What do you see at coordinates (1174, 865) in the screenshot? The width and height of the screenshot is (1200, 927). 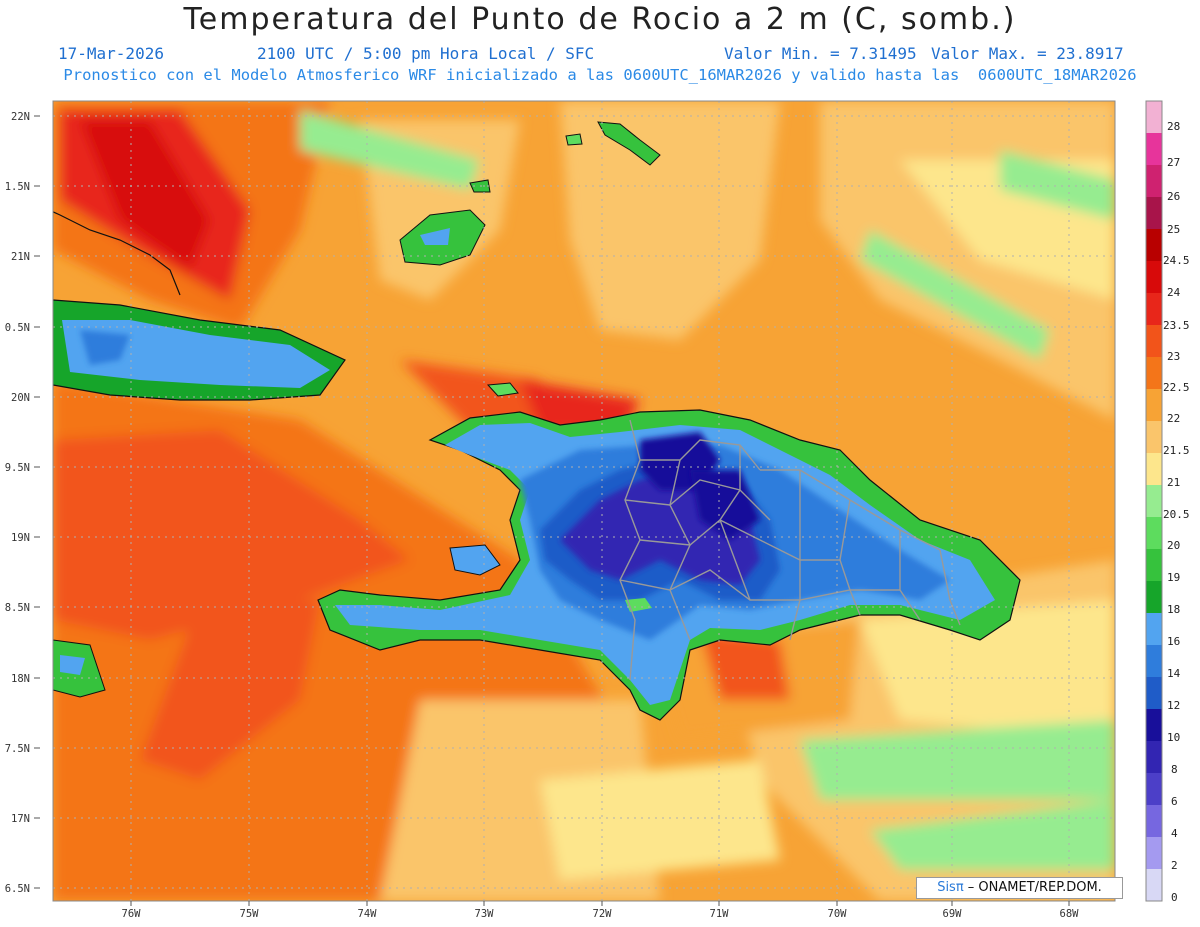 I see `colorbar-label: 2` at bounding box center [1174, 865].